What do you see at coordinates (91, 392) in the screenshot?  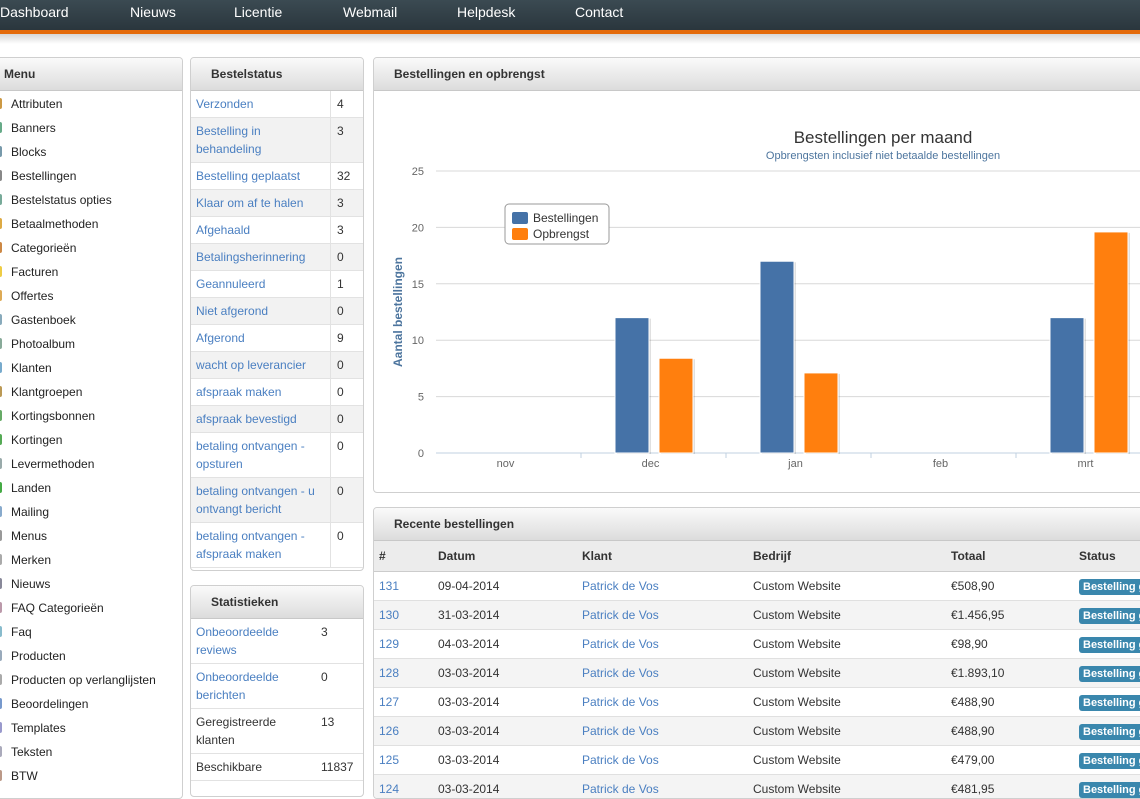 I see `menu-item-klantgroepen: Klantgroepen` at bounding box center [91, 392].